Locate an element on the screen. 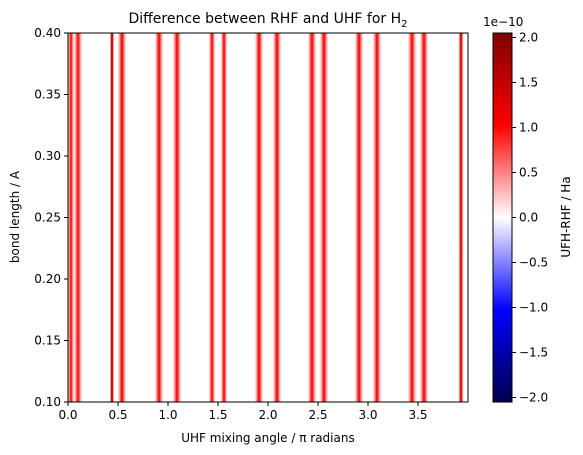  y-tick-label: 0.35 is located at coordinates (47, 95).